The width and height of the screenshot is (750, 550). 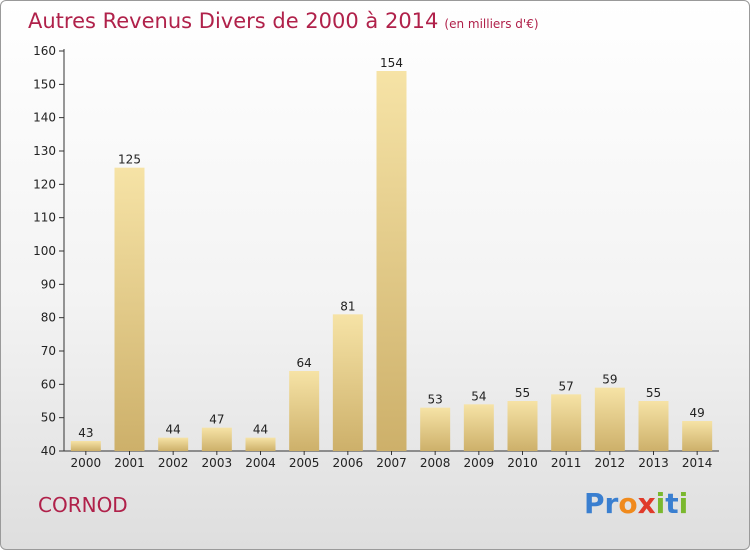 What do you see at coordinates (594, 503) in the screenshot?
I see `logo-letter: P` at bounding box center [594, 503].